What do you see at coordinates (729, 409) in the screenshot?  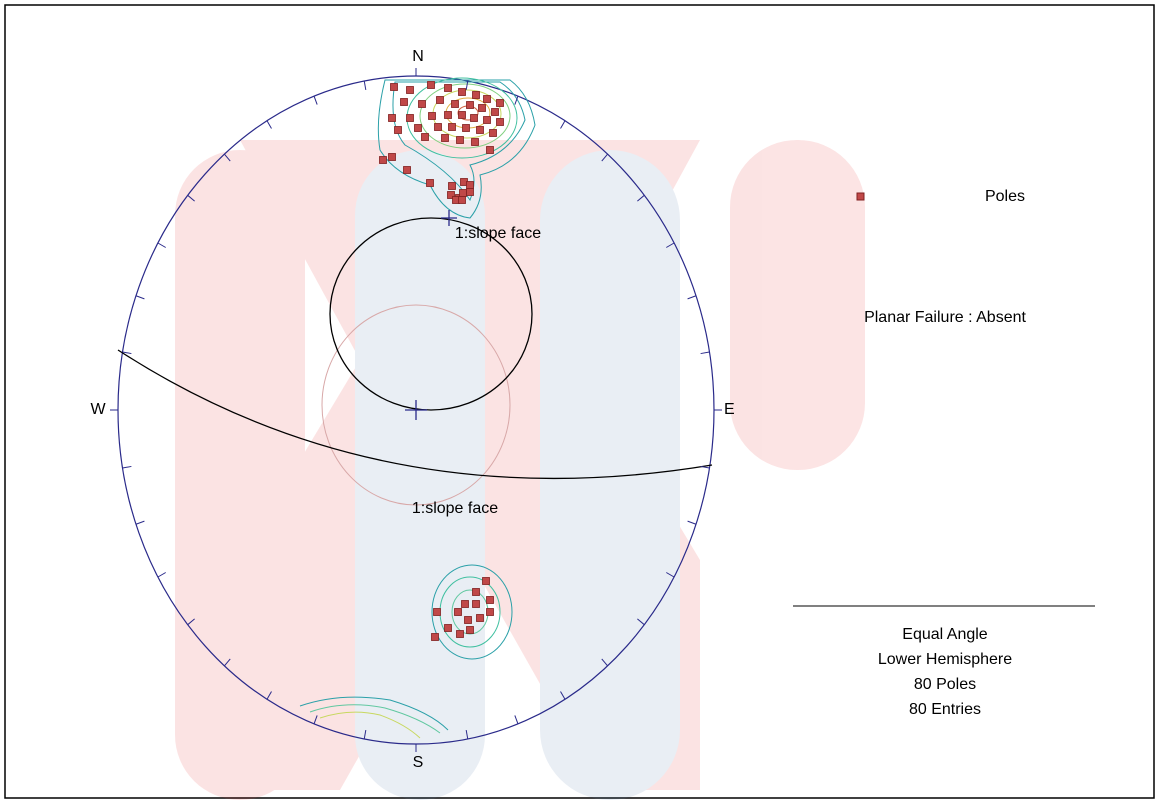 I see `east-label: E` at bounding box center [729, 409].